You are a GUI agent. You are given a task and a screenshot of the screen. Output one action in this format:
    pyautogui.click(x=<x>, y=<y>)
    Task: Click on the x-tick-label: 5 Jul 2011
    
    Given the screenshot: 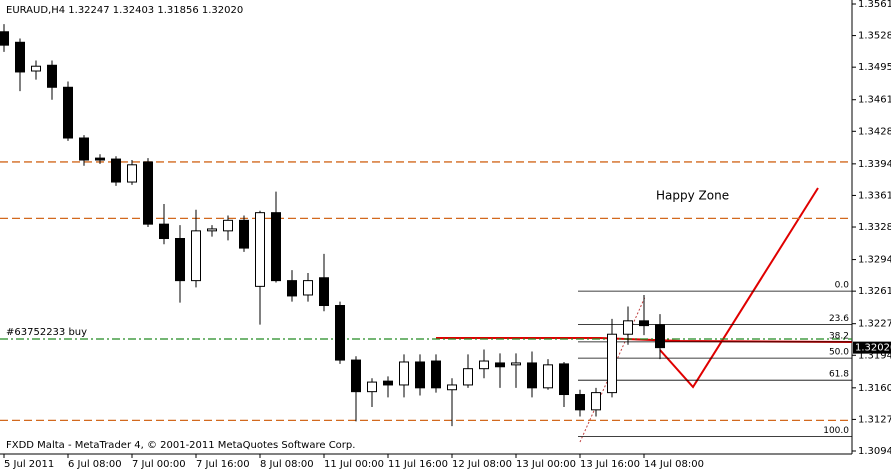 What is the action you would take?
    pyautogui.click(x=29, y=464)
    